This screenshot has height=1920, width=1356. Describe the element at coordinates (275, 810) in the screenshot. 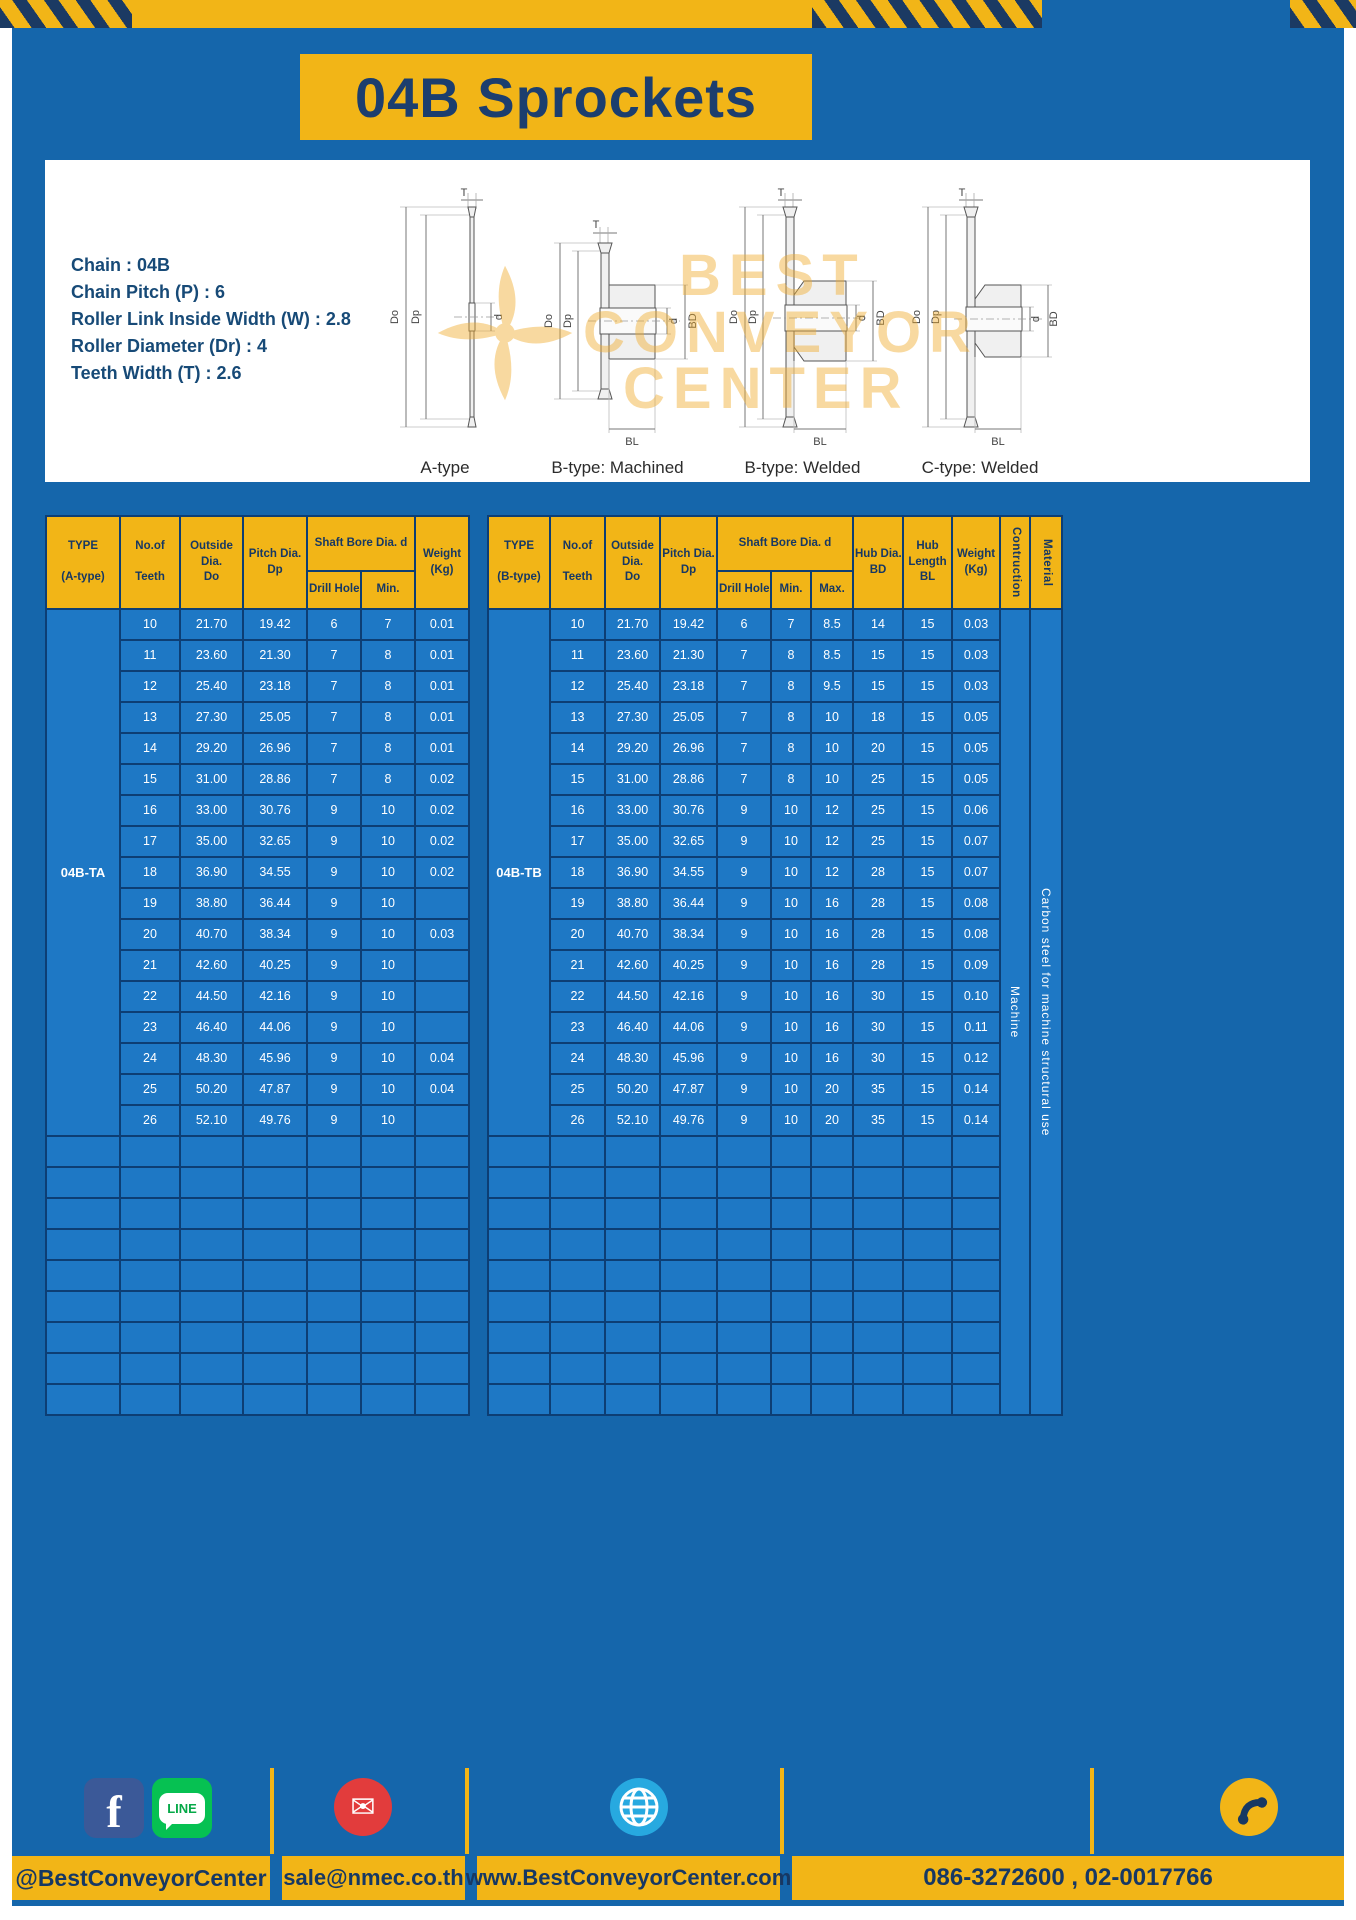

I see `value-cell: 30.76` at that location.